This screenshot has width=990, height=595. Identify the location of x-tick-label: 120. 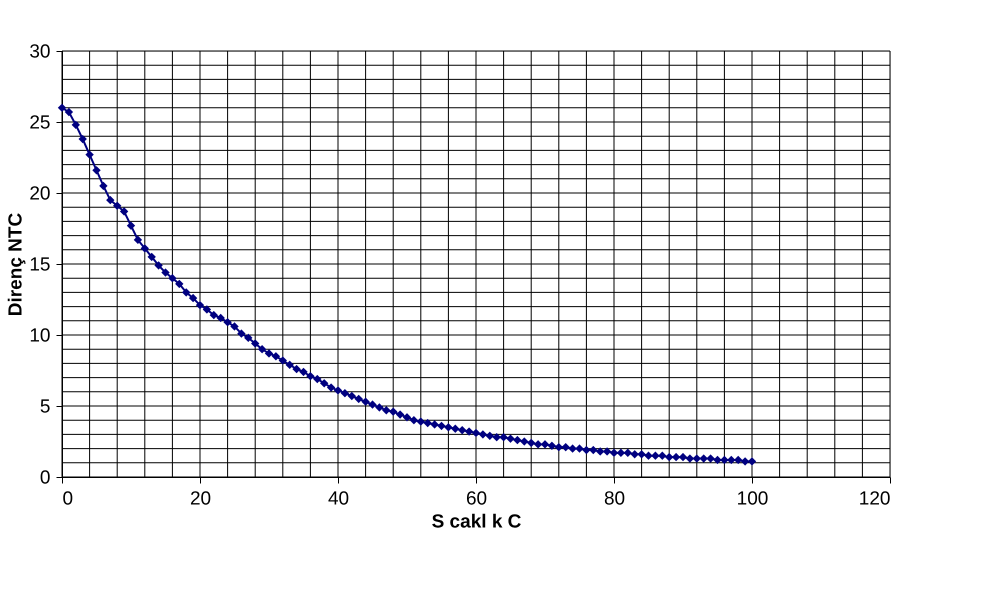
(874, 499).